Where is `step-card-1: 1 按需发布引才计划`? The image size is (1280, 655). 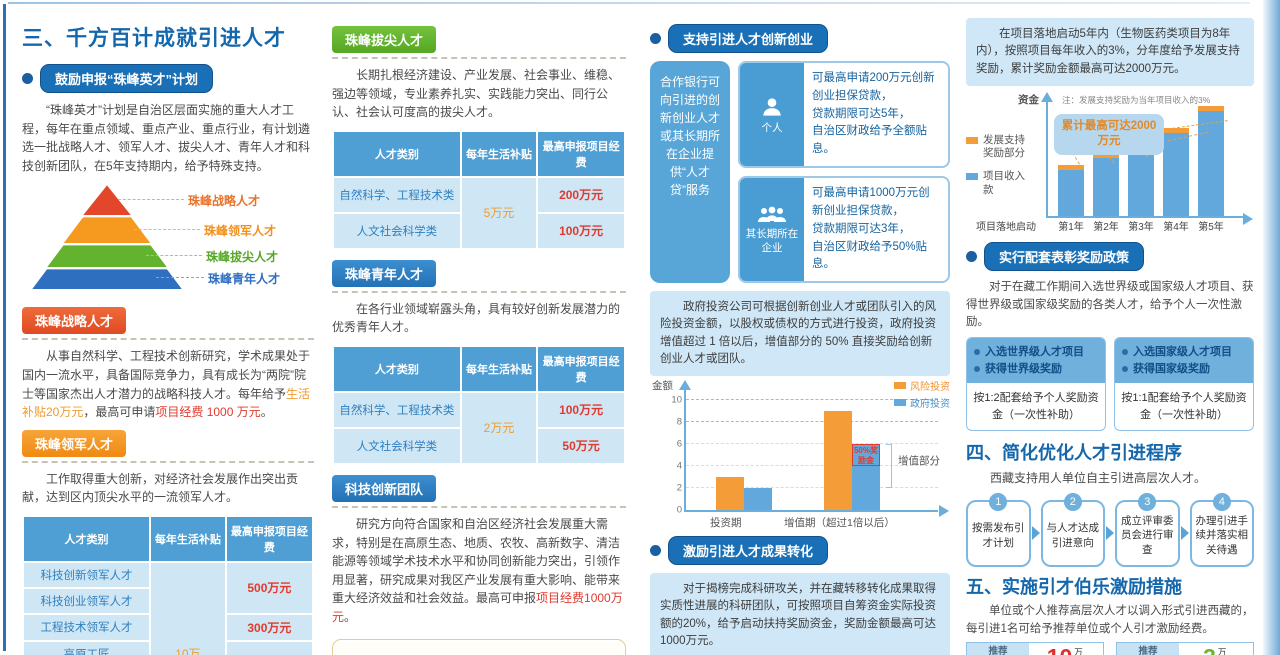 step-card-1: 1 按需发布引才计划 is located at coordinates (998, 529).